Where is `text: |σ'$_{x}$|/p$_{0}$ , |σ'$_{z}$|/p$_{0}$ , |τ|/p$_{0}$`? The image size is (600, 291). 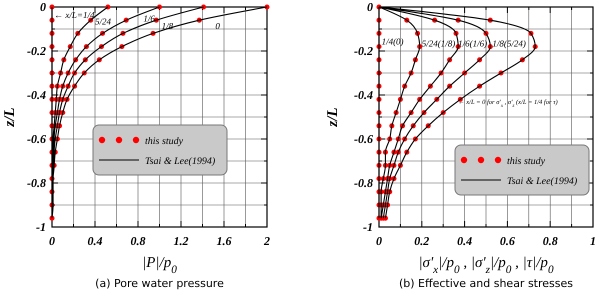
text: |σ'$_{x}$|/p$_{0}$ , |σ'$_{z}$|/p$_{0}$ , |τ|/p$_{0}$ is located at coordinates (486, 265).